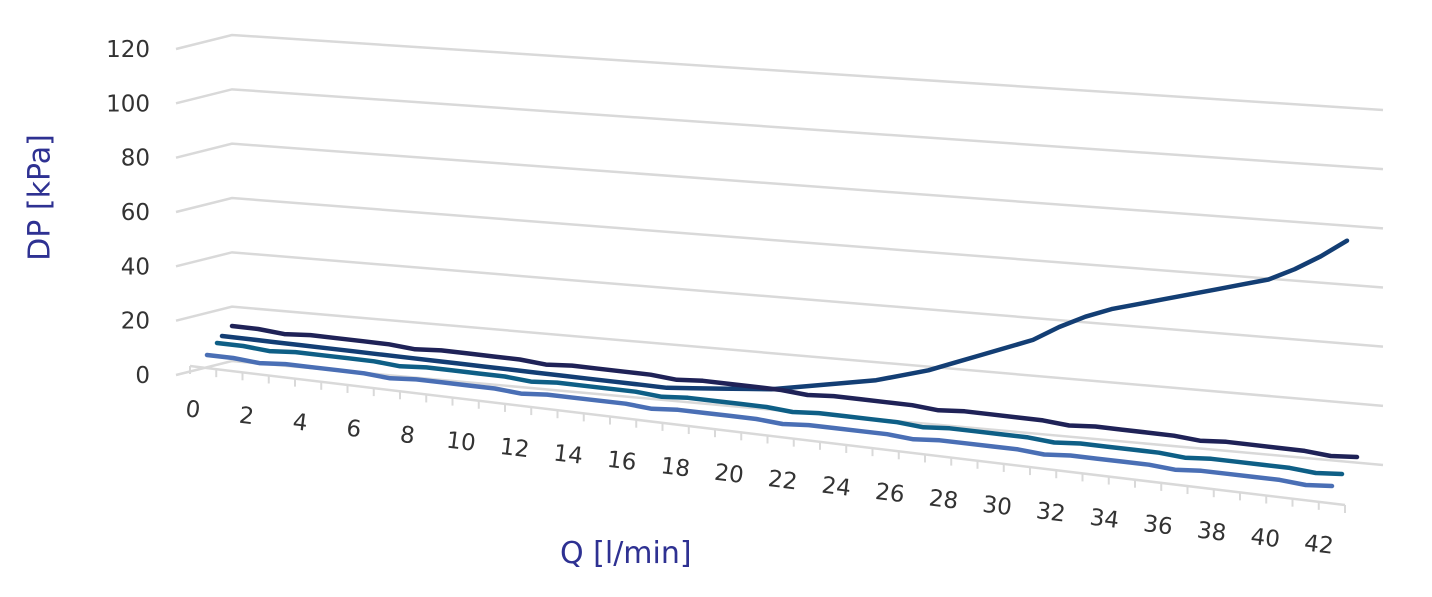  Describe the element at coordinates (461, 442) in the screenshot. I see `x-tick-label: 10` at that location.